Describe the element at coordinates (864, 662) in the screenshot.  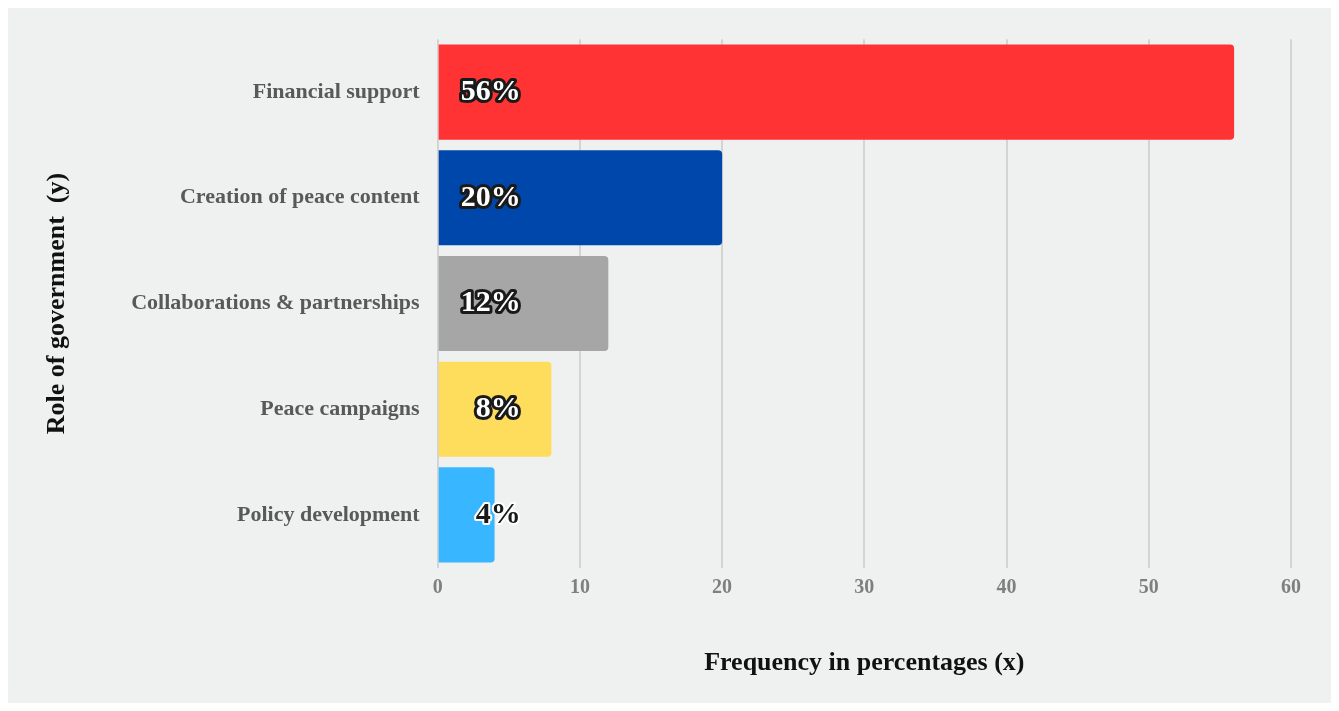
I see `x-axis-title: Frequency in percentages (x)` at that location.